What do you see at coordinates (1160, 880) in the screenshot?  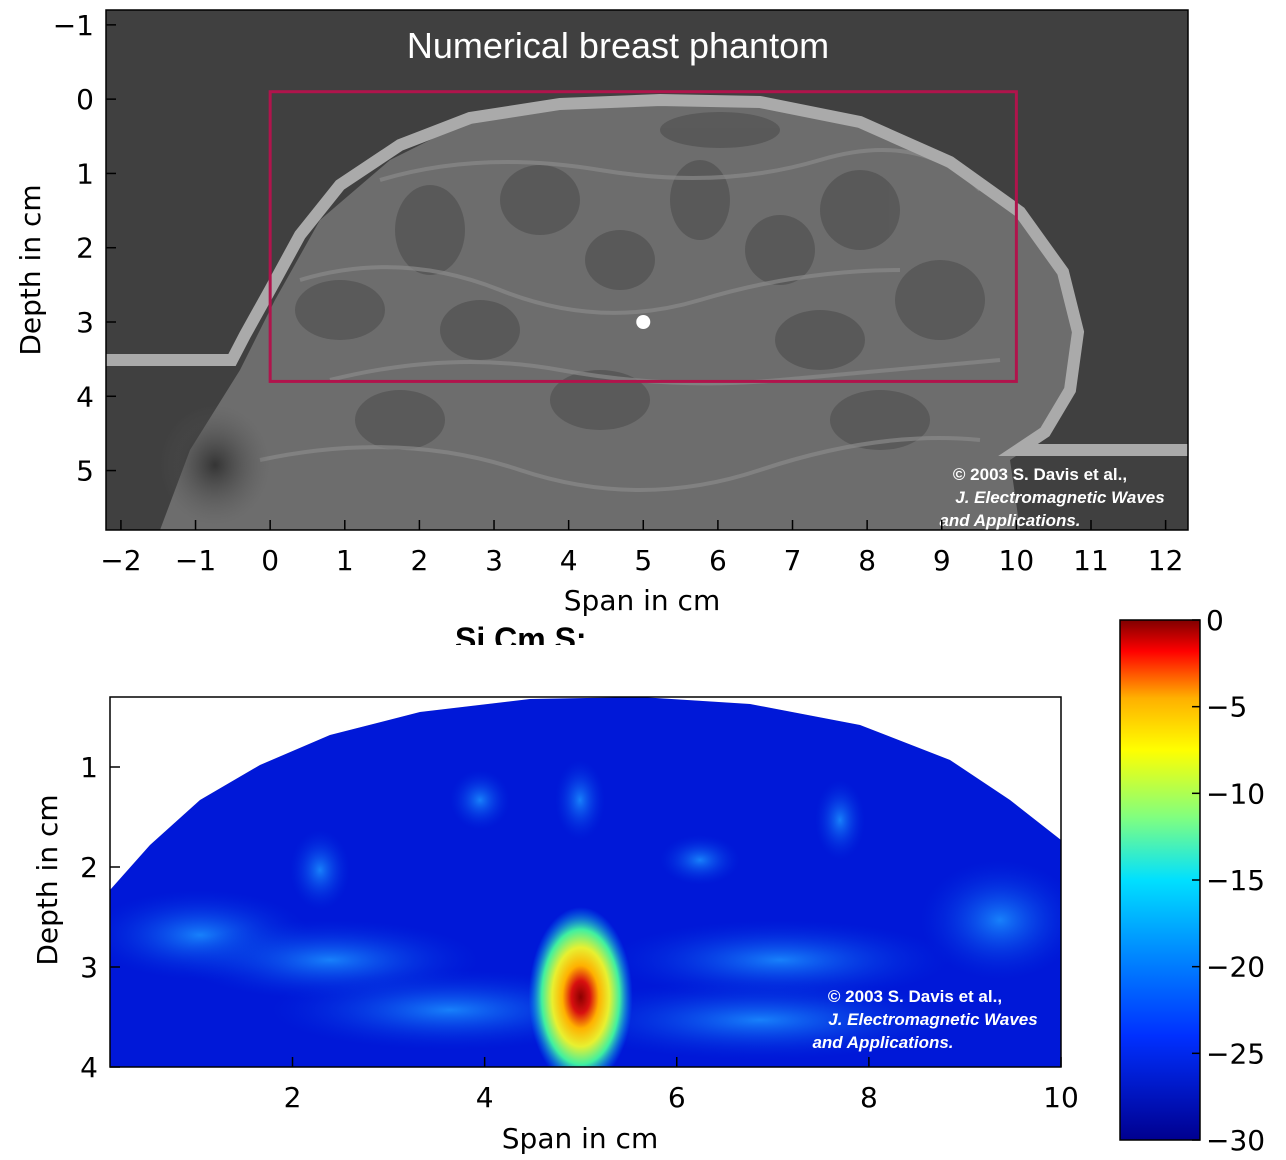 I see `colorbar-gradient` at bounding box center [1160, 880].